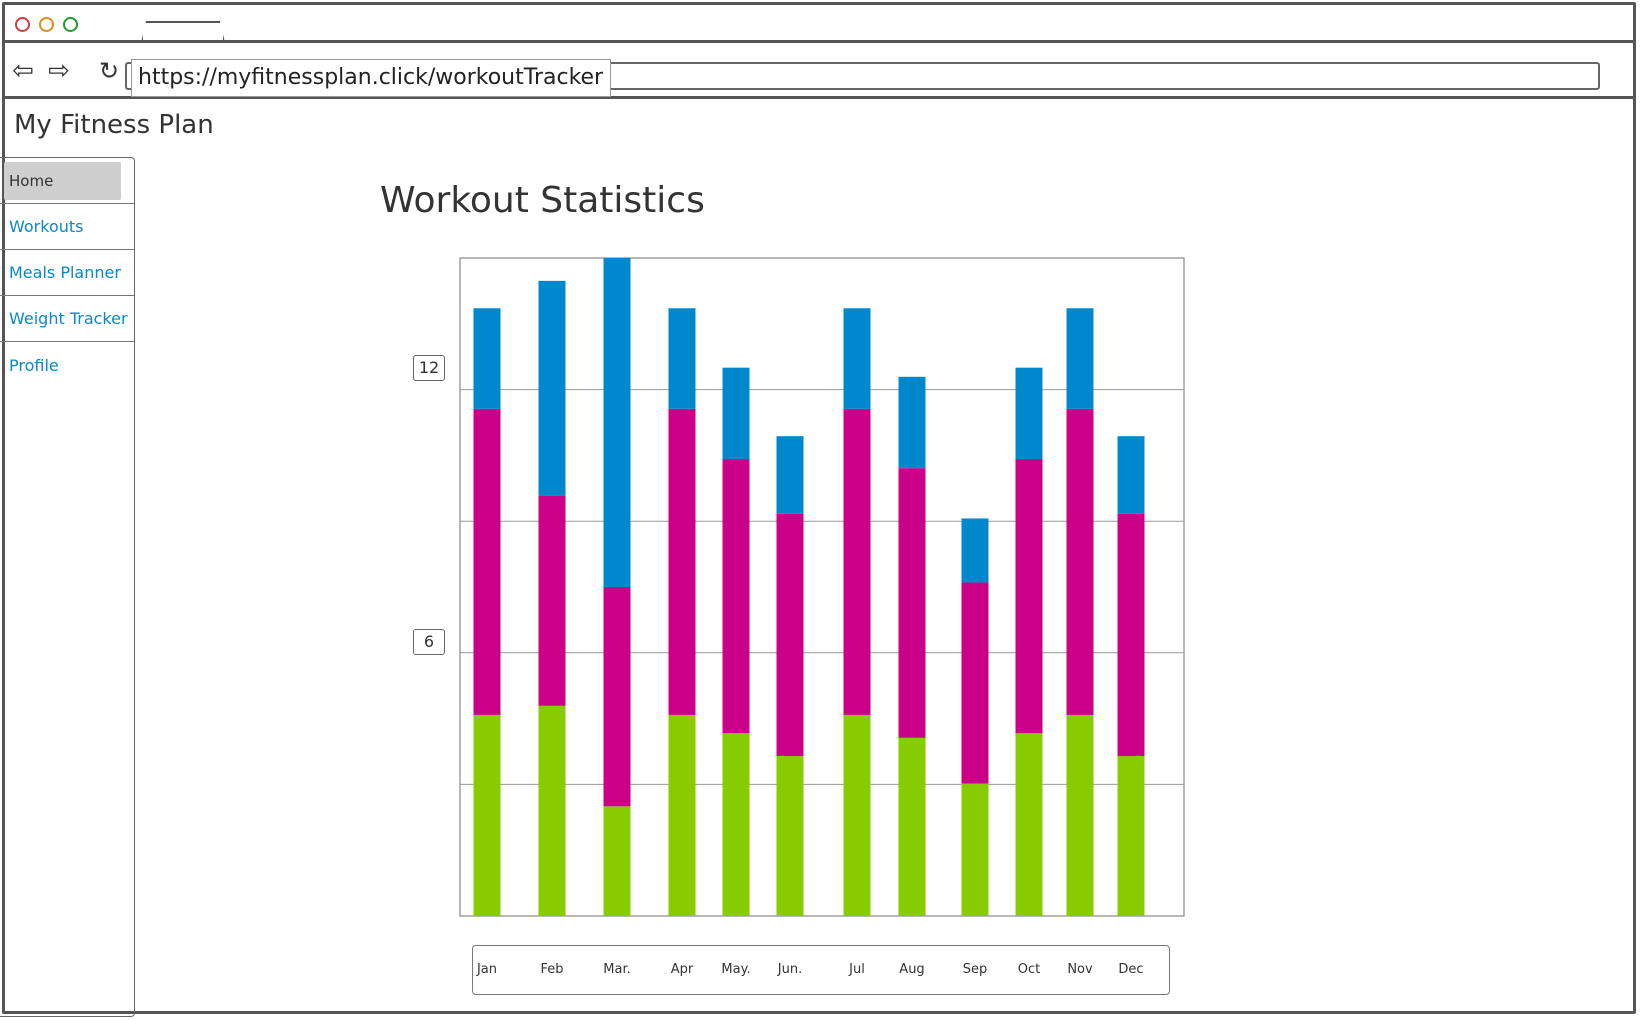  I want to click on x-tick-label: Nov, so click(1080, 969).